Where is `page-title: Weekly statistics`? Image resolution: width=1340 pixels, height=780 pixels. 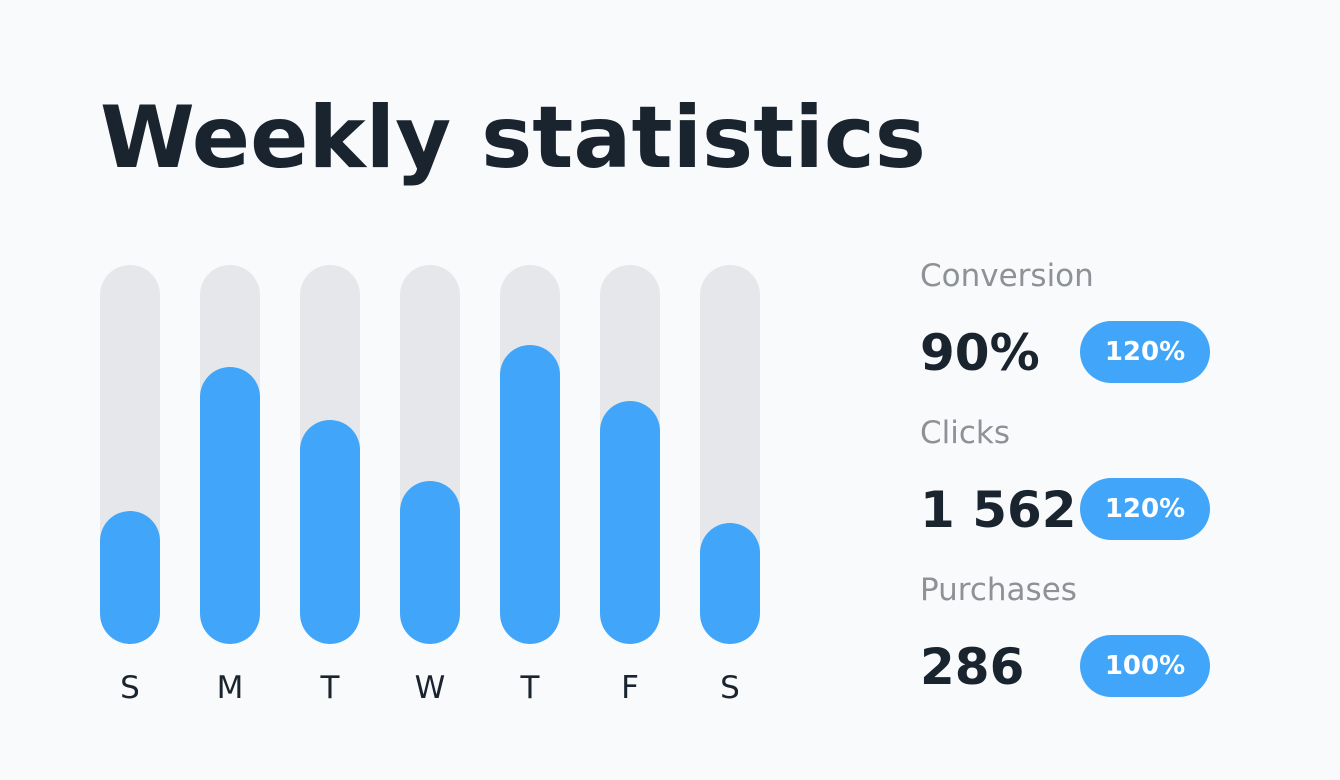
page-title: Weekly statistics is located at coordinates (513, 138).